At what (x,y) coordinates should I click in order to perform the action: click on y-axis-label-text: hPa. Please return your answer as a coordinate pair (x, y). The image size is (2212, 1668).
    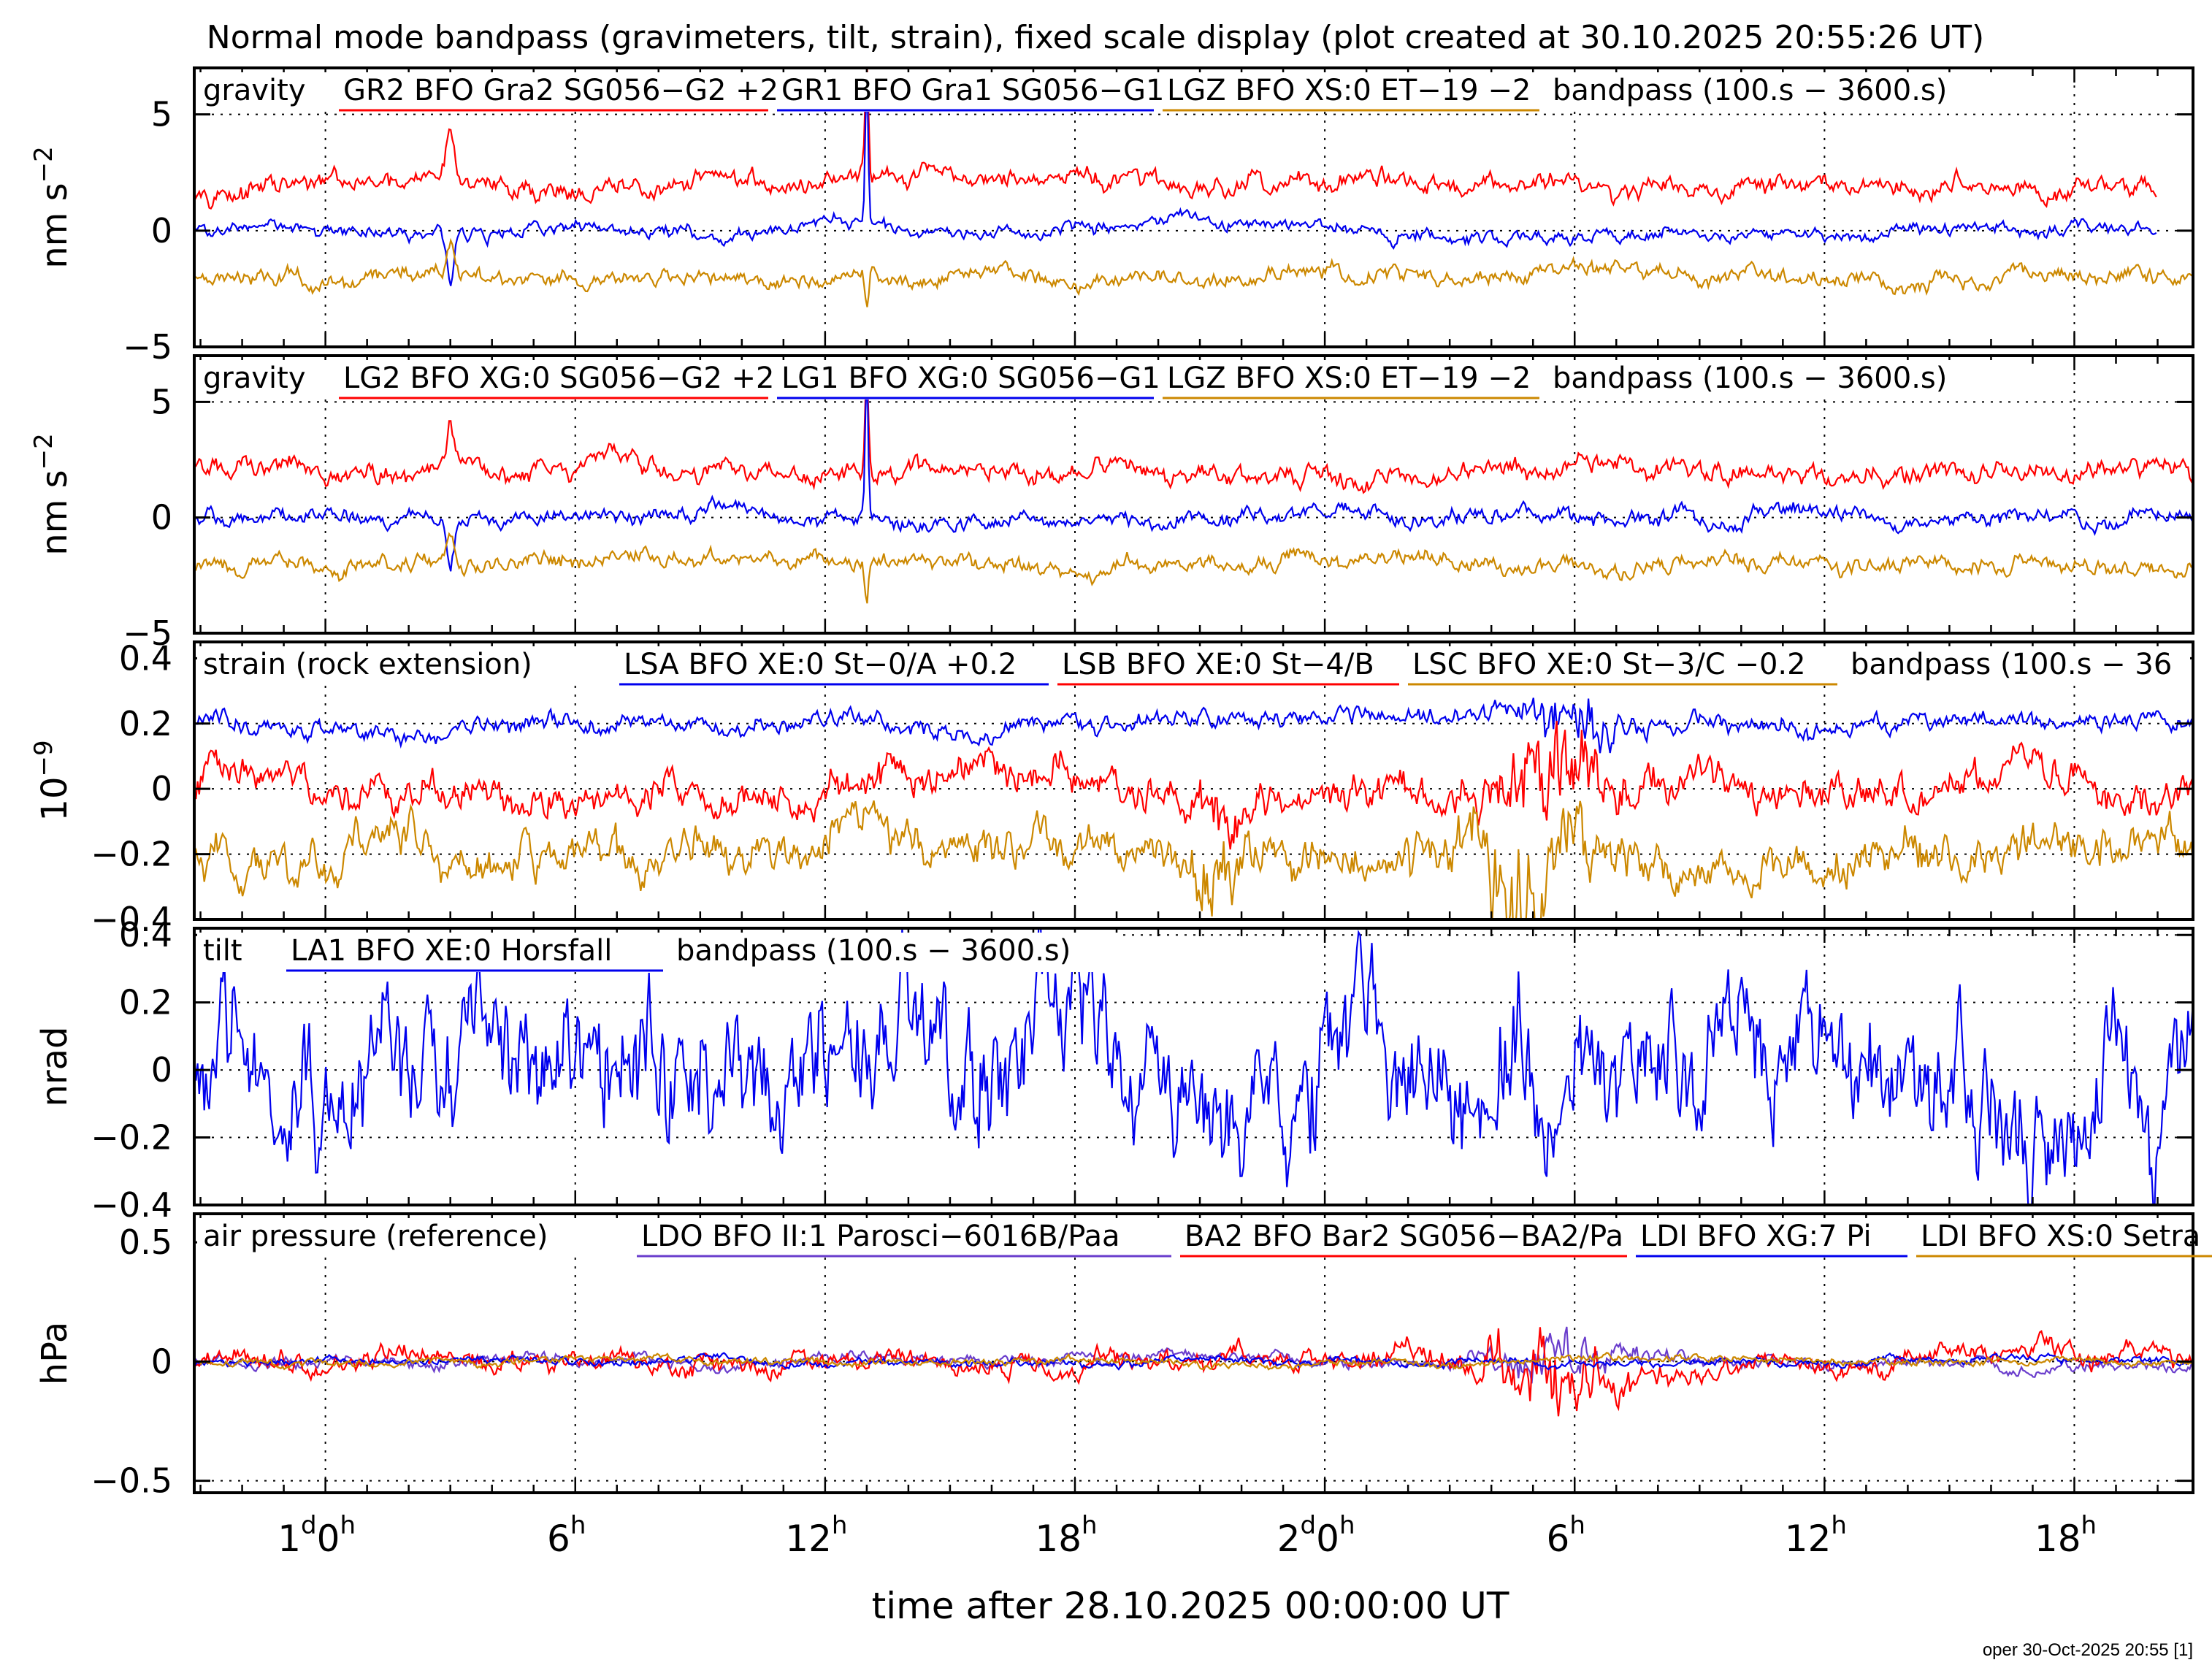
    Looking at the image, I should click on (54, 1353).